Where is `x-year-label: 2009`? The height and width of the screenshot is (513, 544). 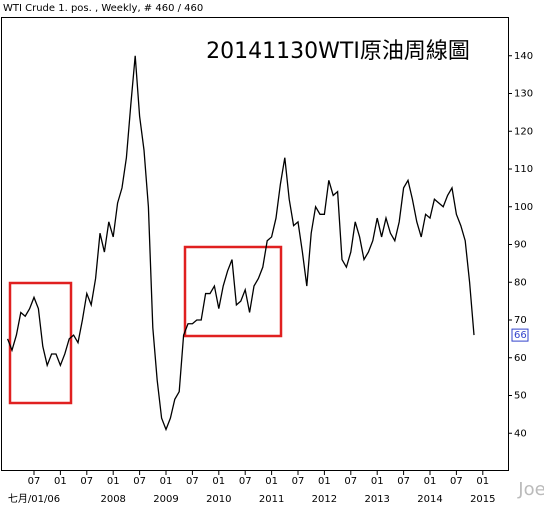 x-year-label: 2009 is located at coordinates (165, 499).